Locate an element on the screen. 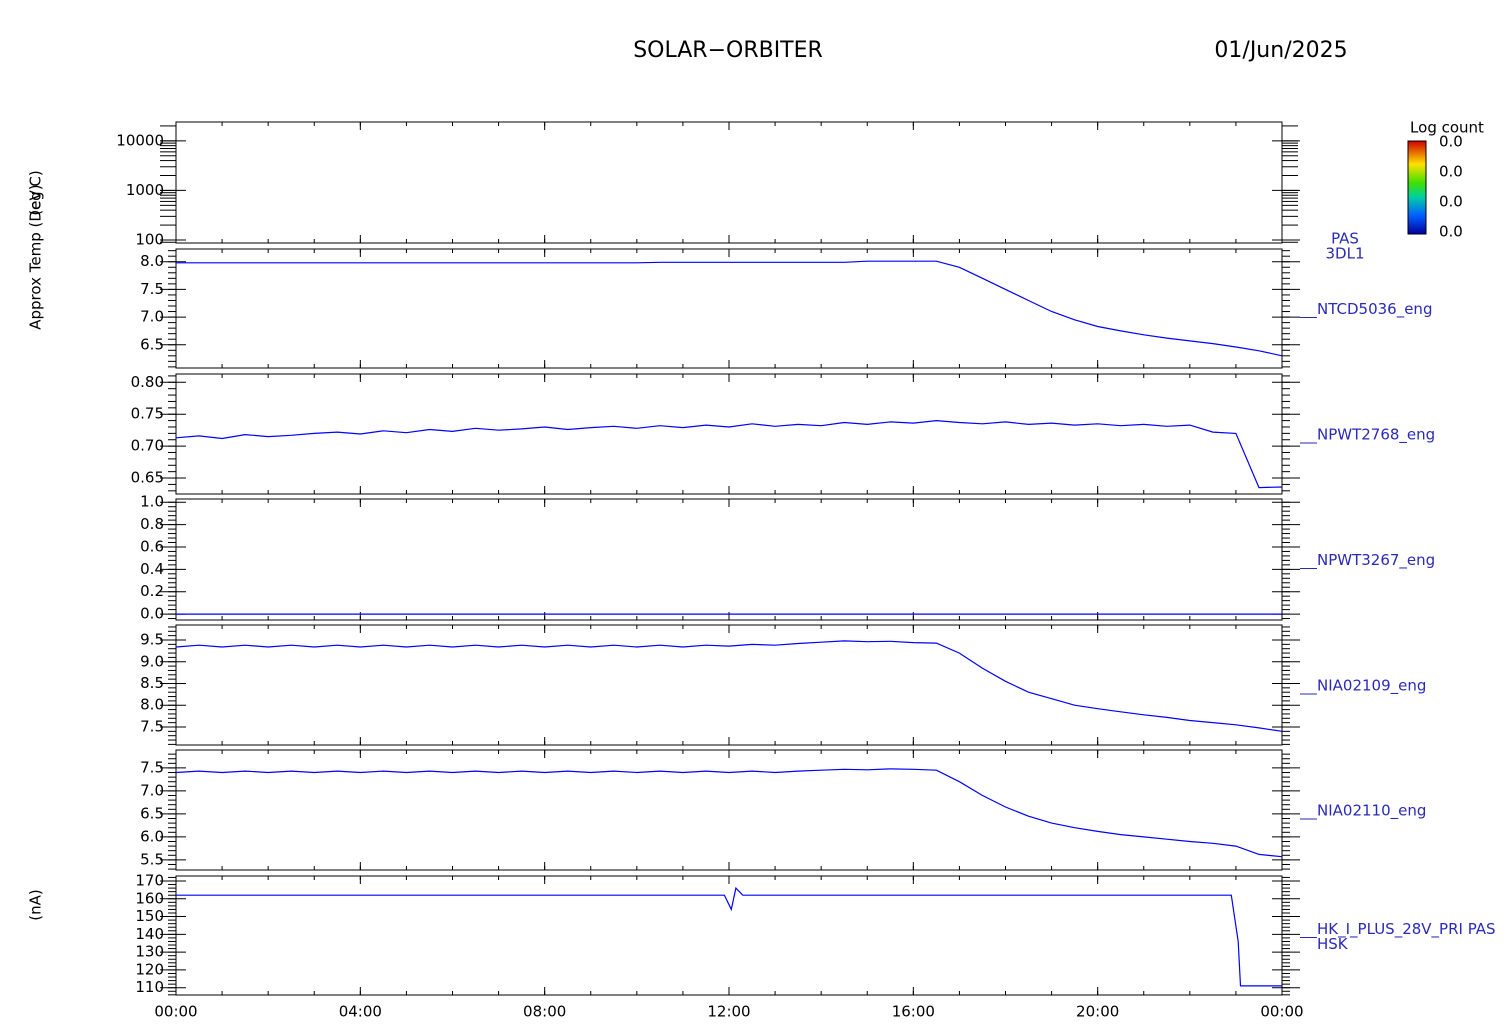 The image size is (1512, 1024). y-tick-label: 0.75 is located at coordinates (147, 414).